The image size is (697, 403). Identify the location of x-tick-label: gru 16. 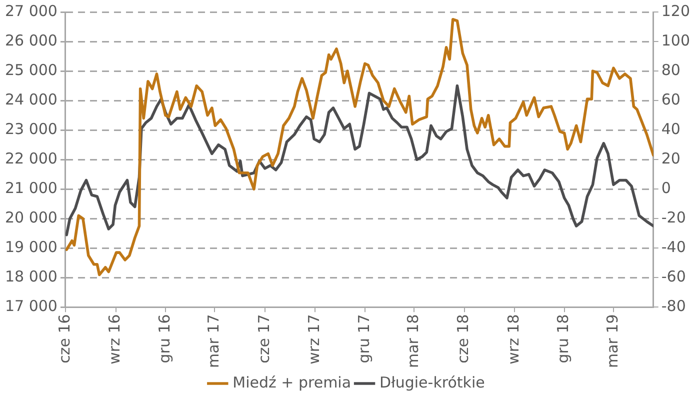
(164, 339).